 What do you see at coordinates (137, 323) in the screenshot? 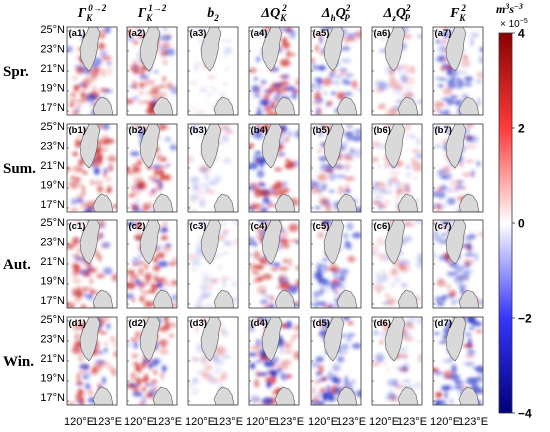
I see `panel-label: (d2)` at bounding box center [137, 323].